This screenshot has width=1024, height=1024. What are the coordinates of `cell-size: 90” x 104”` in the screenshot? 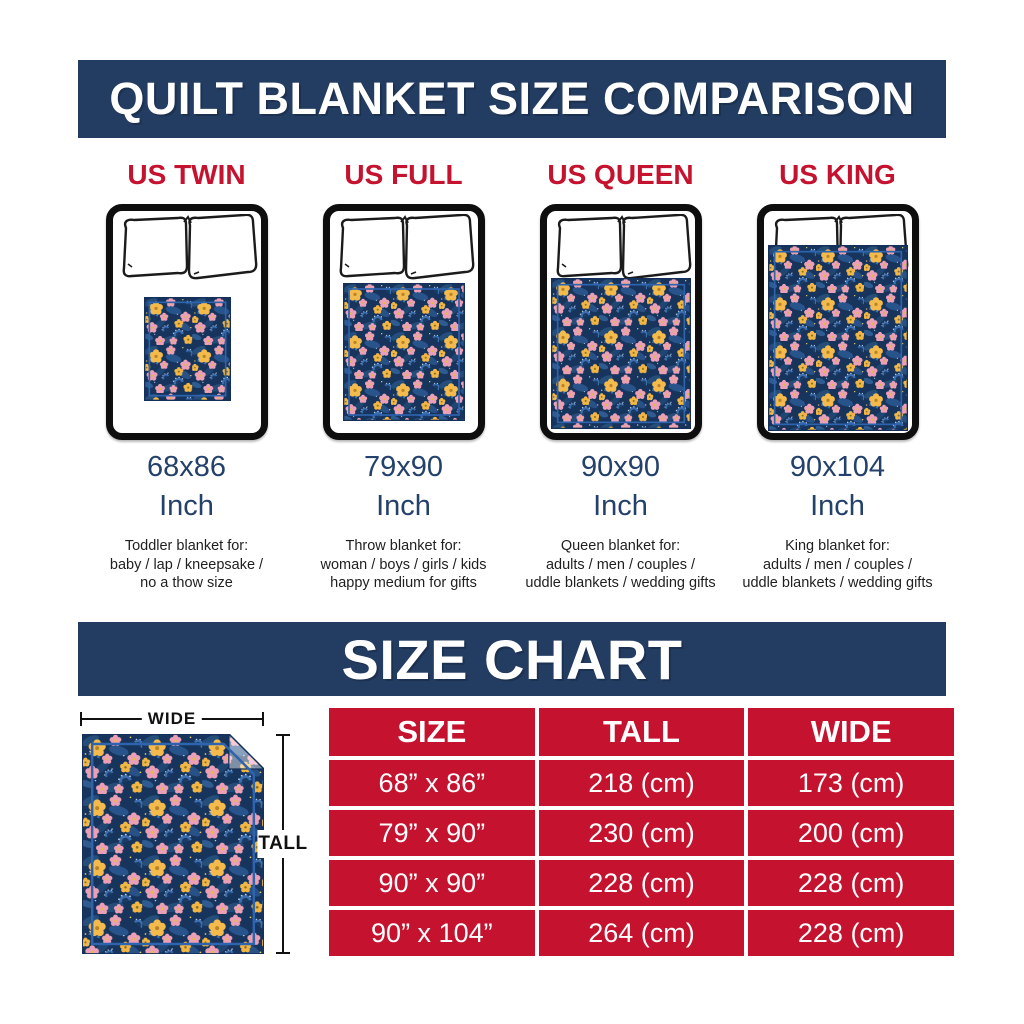 It's located at (432, 933).